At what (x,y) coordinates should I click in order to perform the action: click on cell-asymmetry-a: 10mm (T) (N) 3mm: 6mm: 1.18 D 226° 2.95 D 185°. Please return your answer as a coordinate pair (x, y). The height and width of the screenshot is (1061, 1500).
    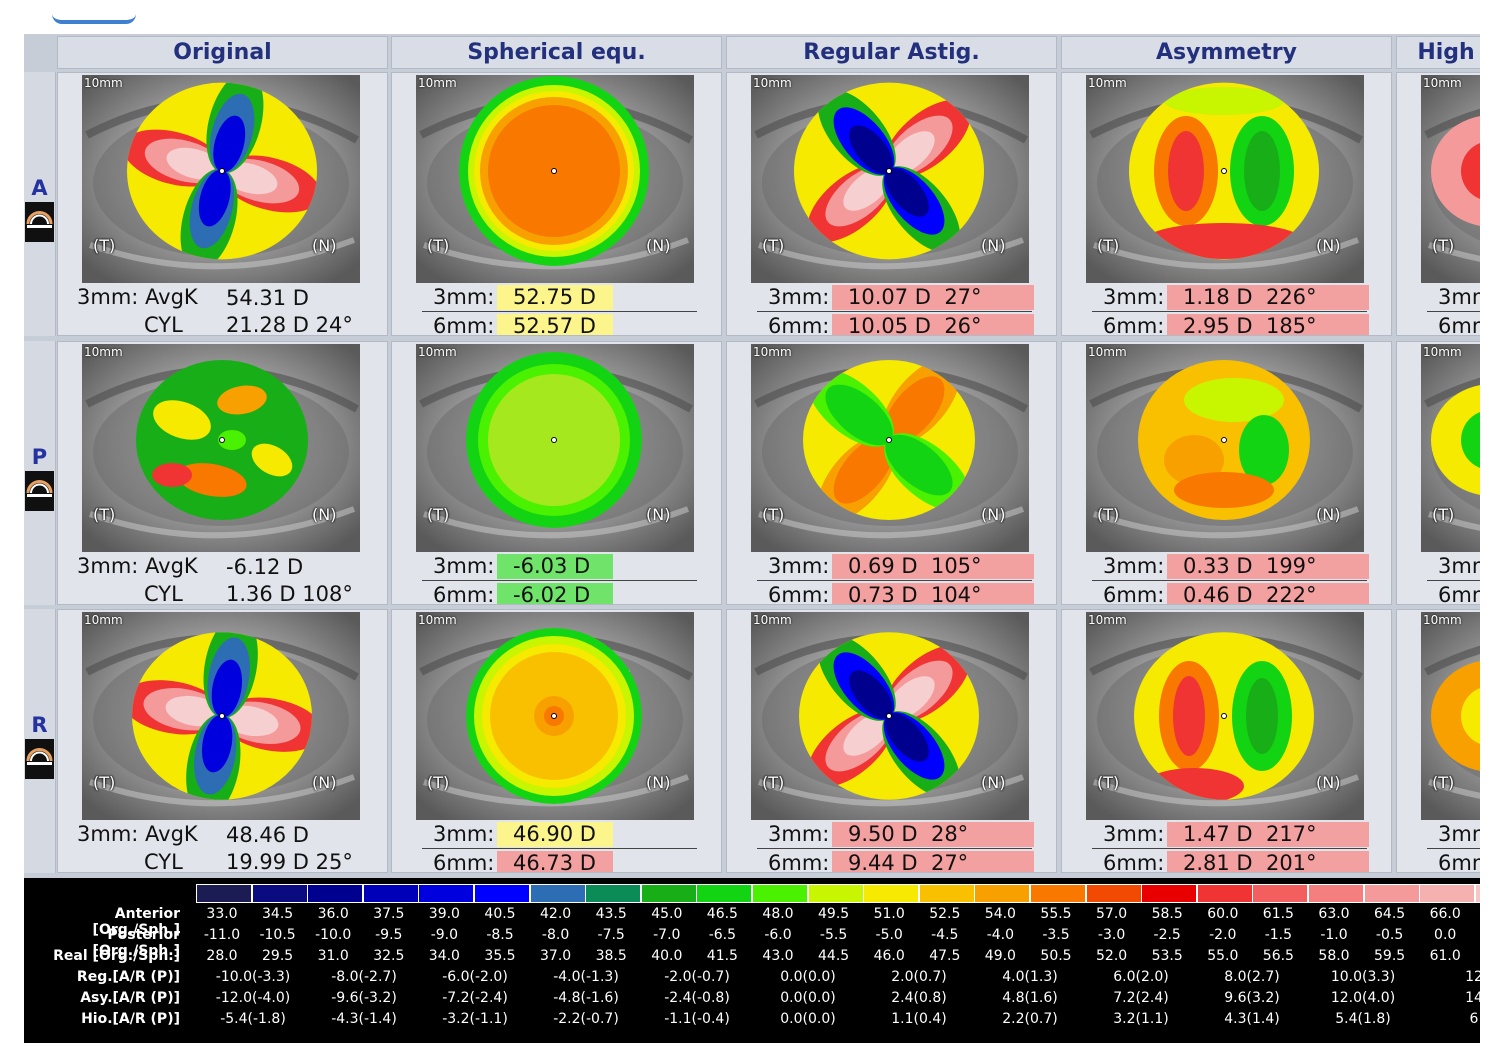
    Looking at the image, I should click on (1226, 204).